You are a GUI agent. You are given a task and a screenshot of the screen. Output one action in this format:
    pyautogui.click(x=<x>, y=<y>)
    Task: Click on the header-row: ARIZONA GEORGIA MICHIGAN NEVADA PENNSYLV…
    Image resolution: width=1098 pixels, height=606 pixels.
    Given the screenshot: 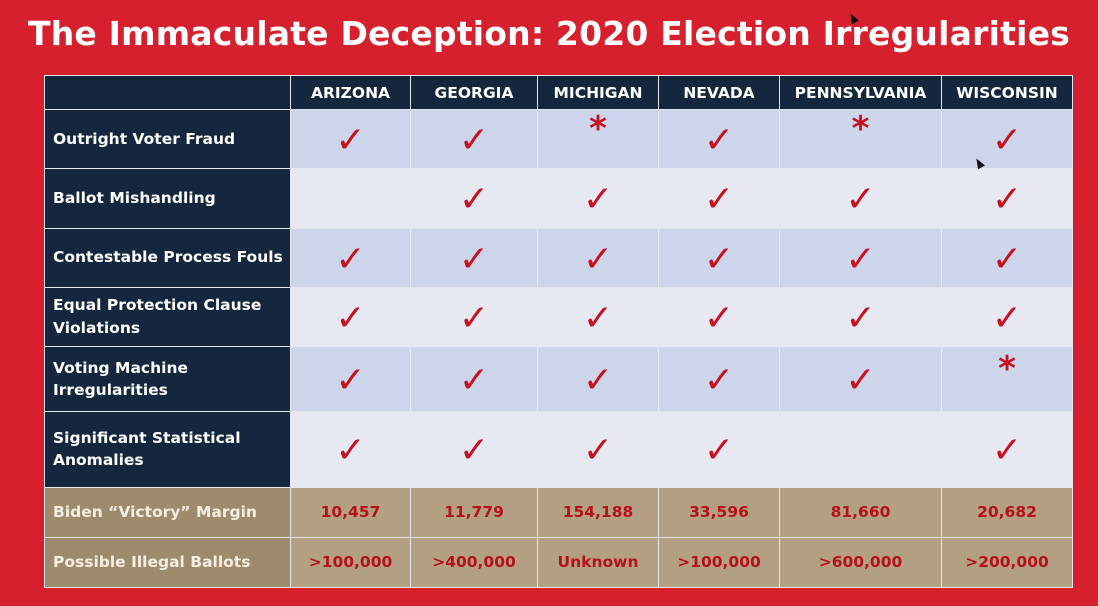 What is the action you would take?
    pyautogui.click(x=558, y=92)
    